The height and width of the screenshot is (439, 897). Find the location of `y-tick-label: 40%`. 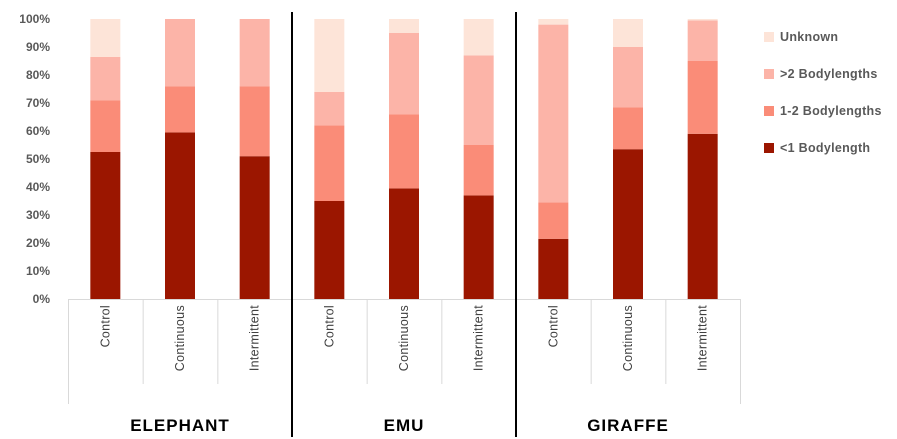

y-tick-label: 40% is located at coordinates (38, 187).